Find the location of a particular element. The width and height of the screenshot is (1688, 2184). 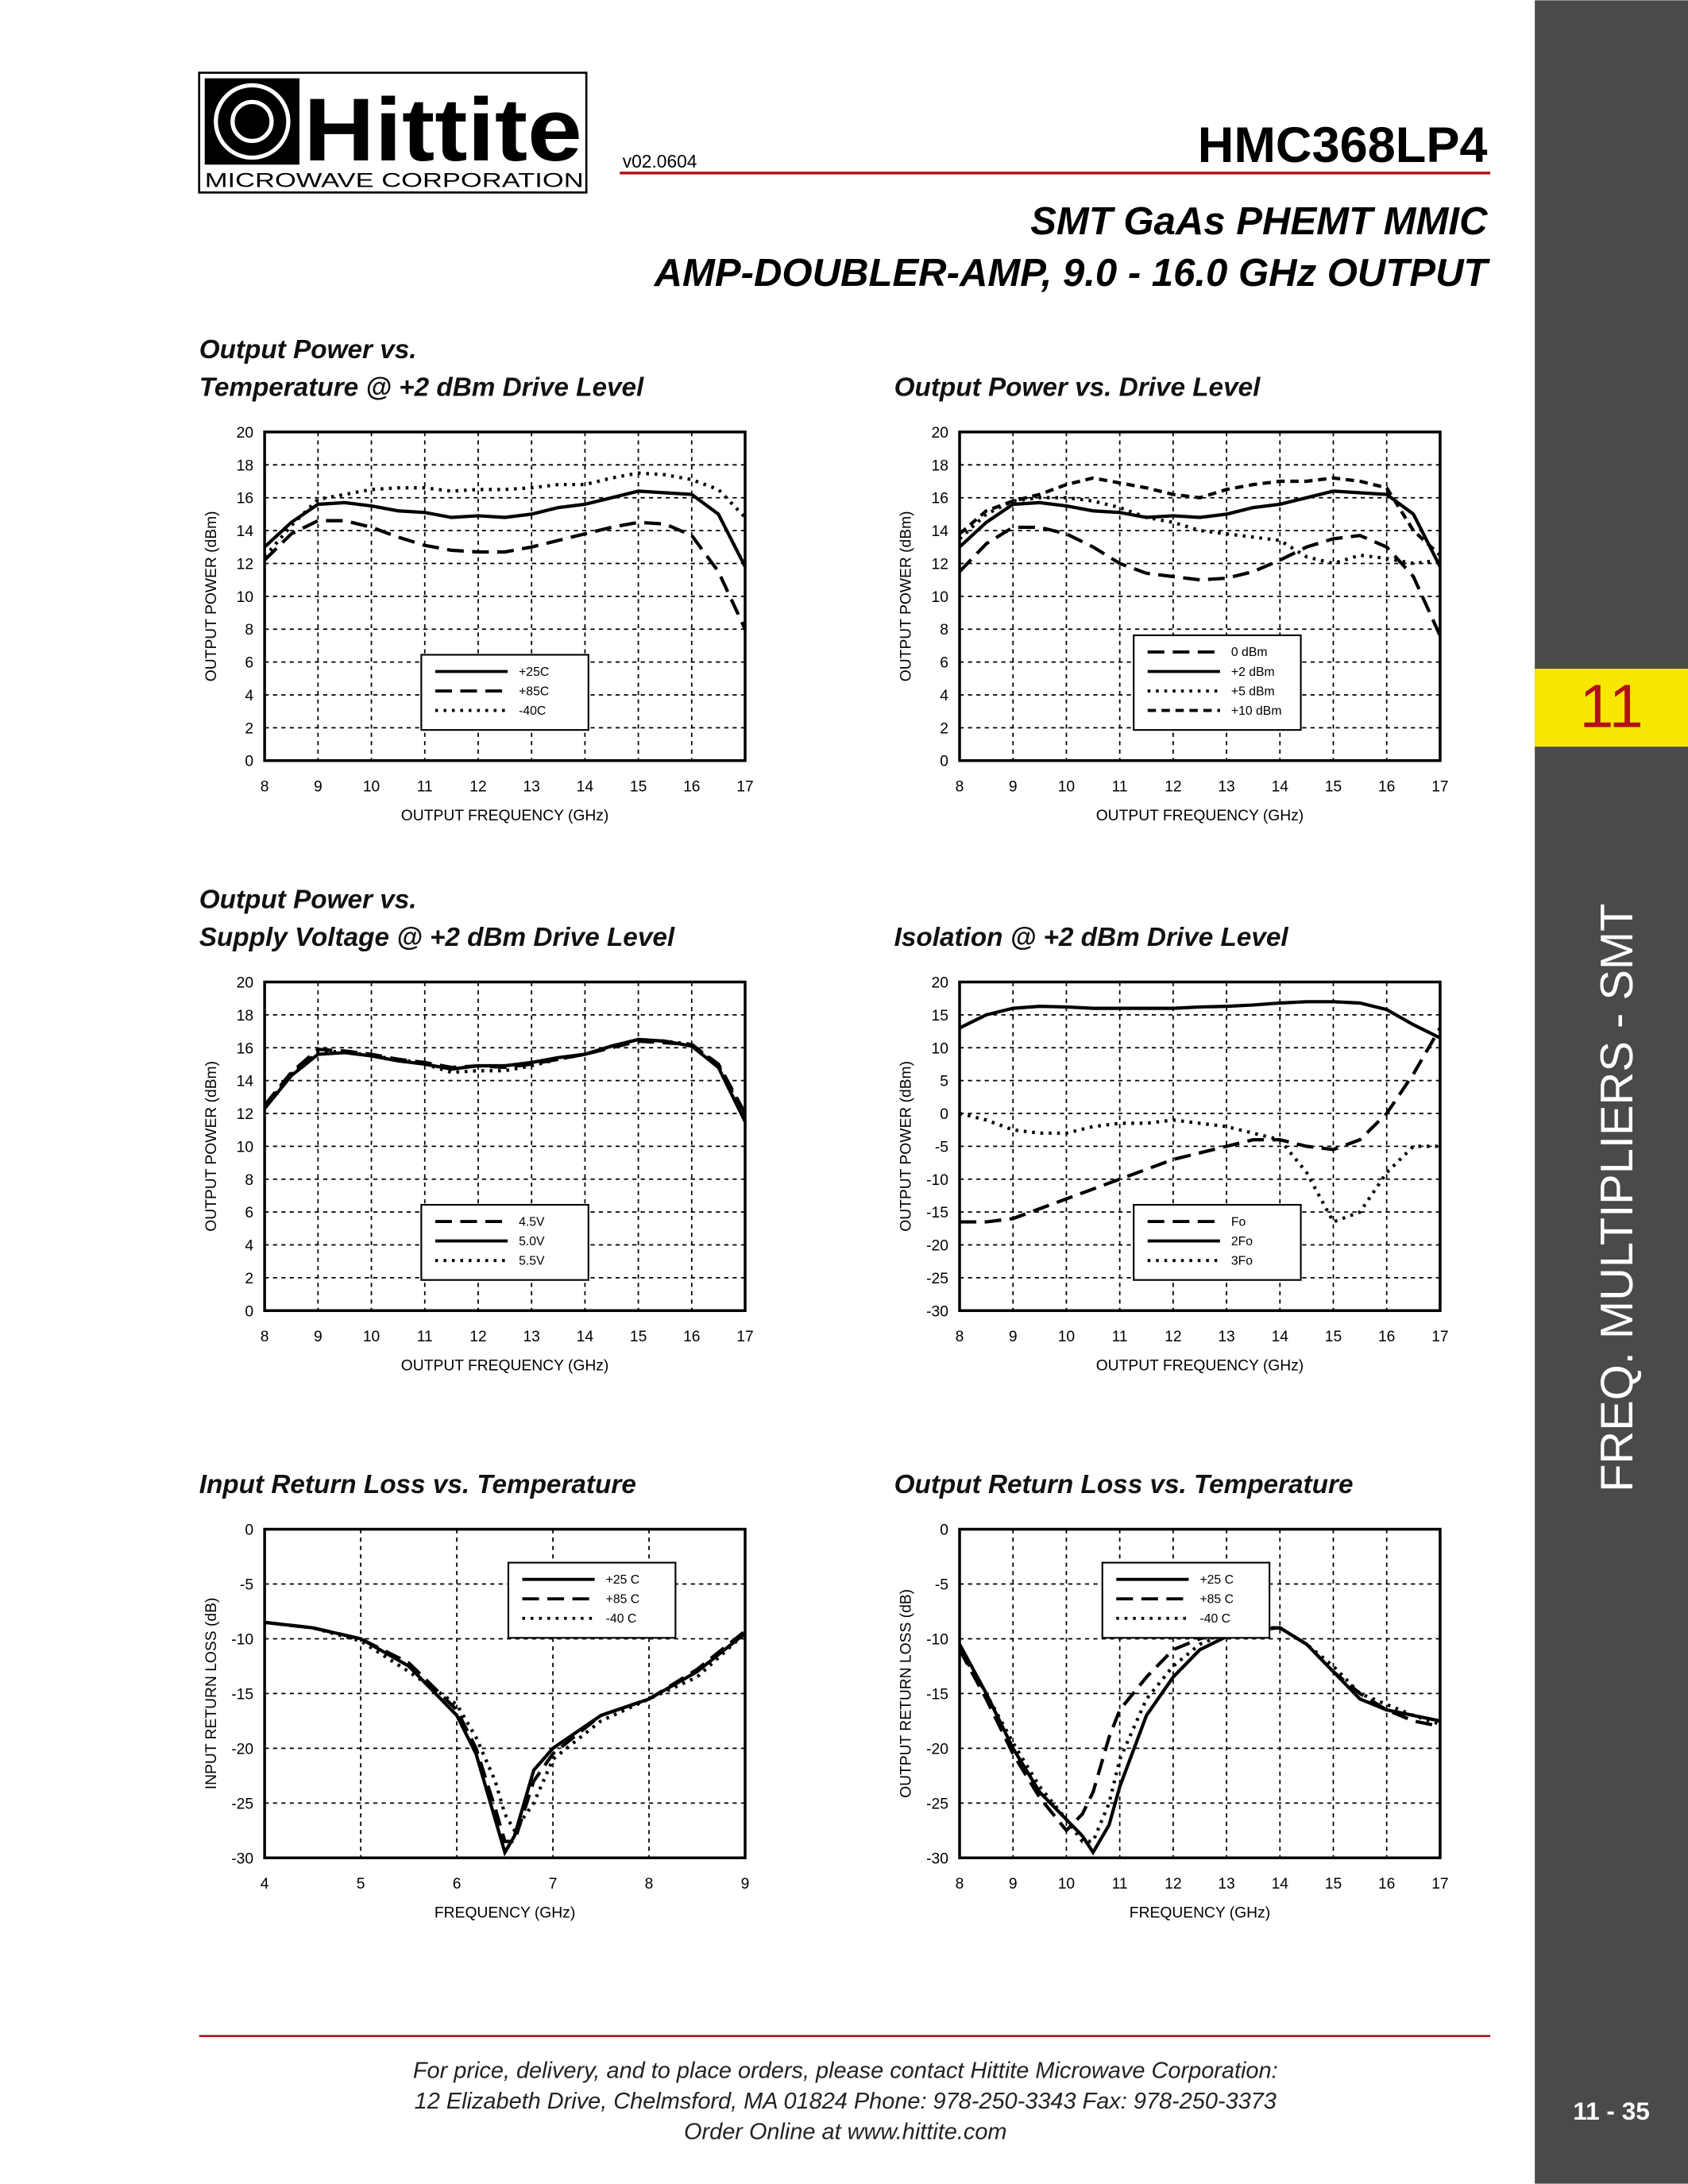

legend-label: -40 C is located at coordinates (622, 1619).